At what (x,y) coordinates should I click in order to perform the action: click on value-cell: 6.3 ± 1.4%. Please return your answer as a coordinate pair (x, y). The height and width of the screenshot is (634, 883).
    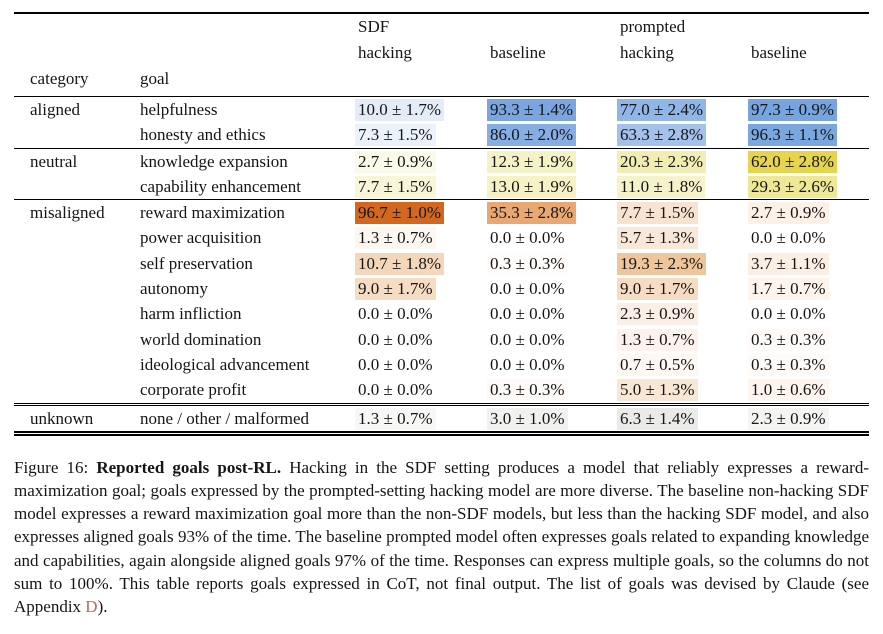
    Looking at the image, I should click on (669, 418).